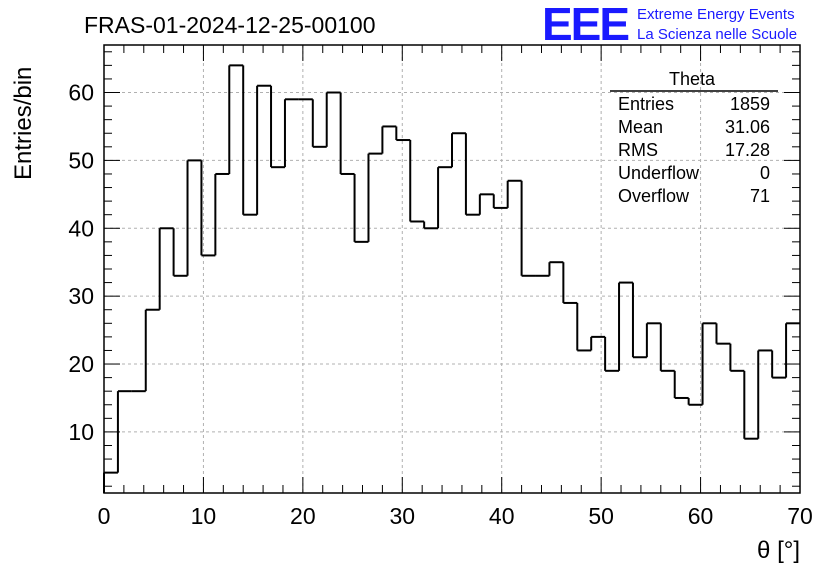  I want to click on stats-row-label: Overflow, so click(654, 196).